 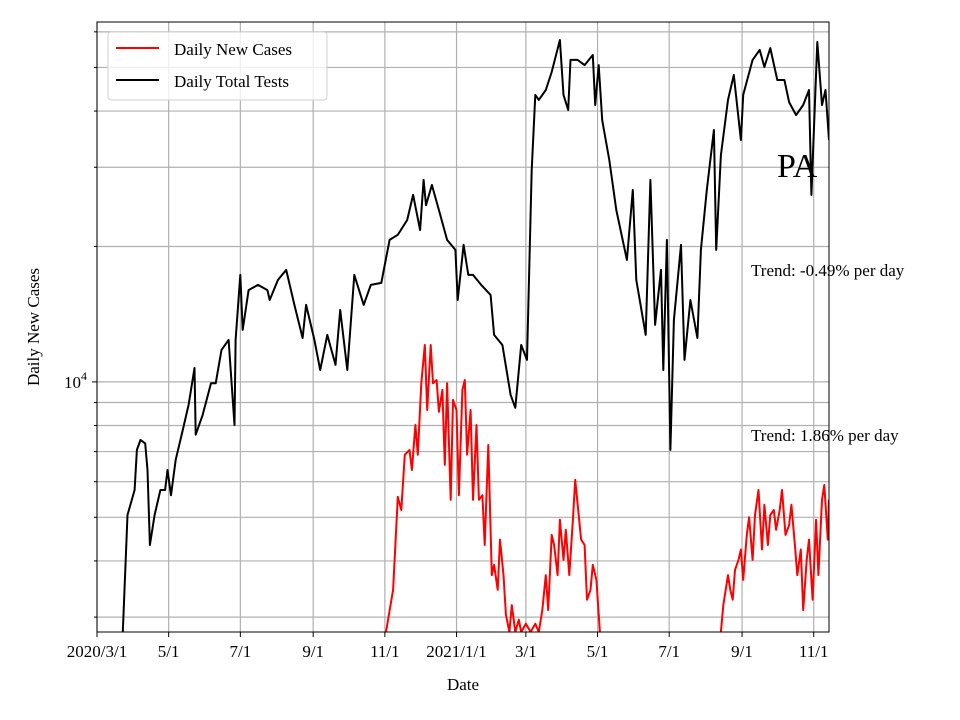 What do you see at coordinates (526, 651) in the screenshot?
I see `x-tick-label: 3/1` at bounding box center [526, 651].